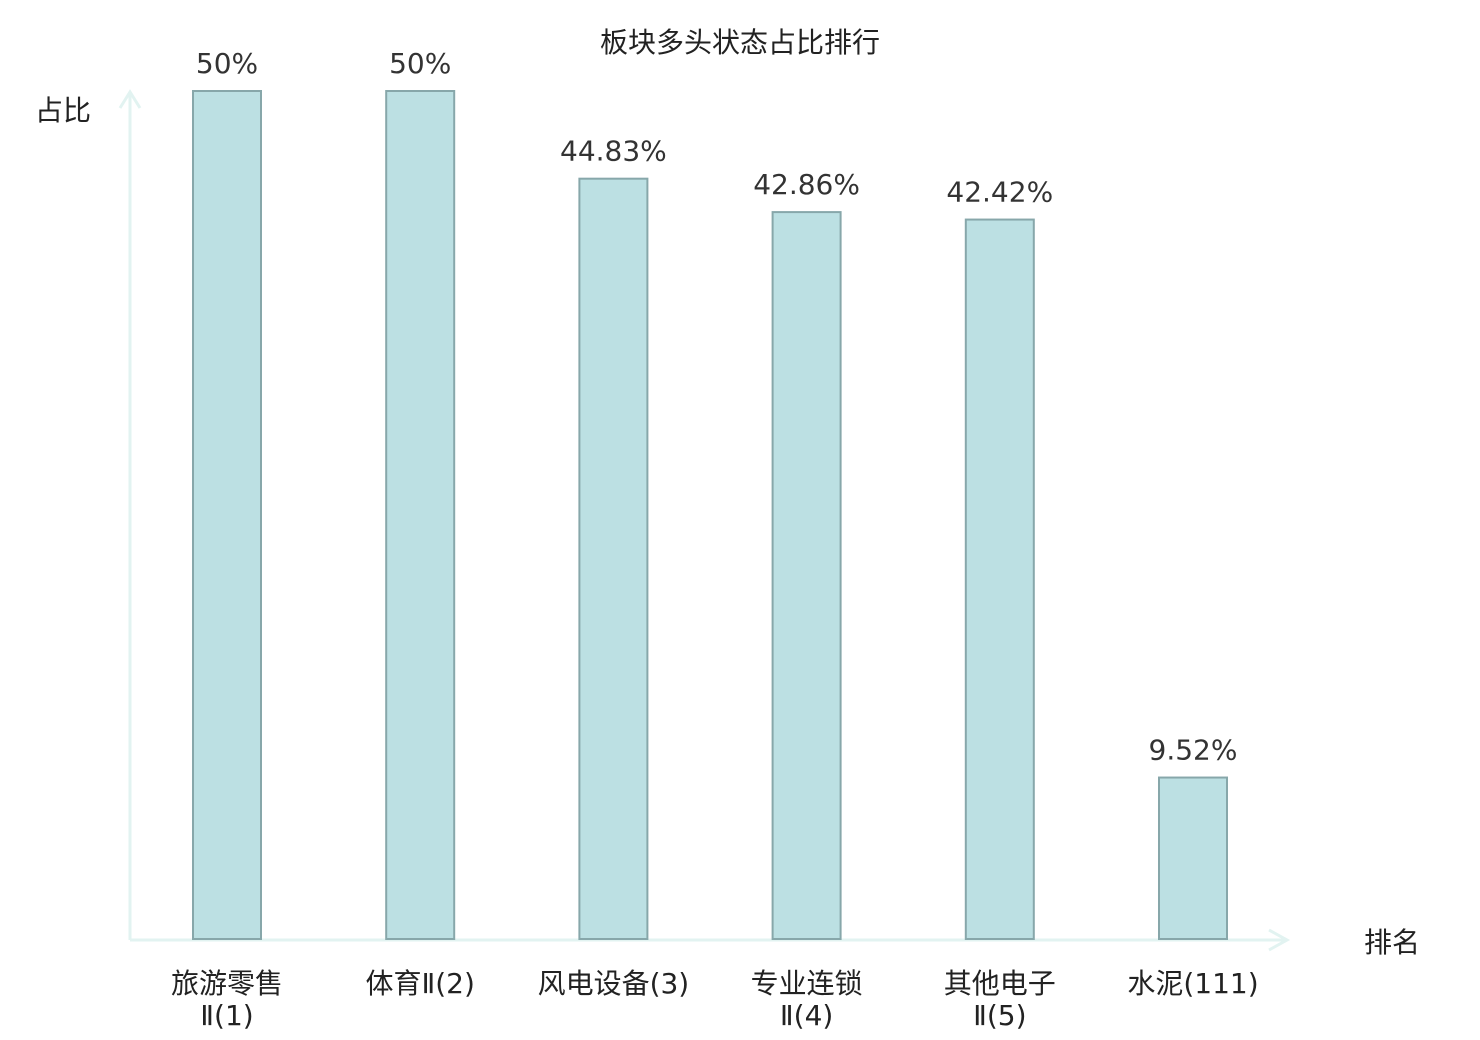  I want to click on tick-label: Ⅱ(4), so click(806, 1015).